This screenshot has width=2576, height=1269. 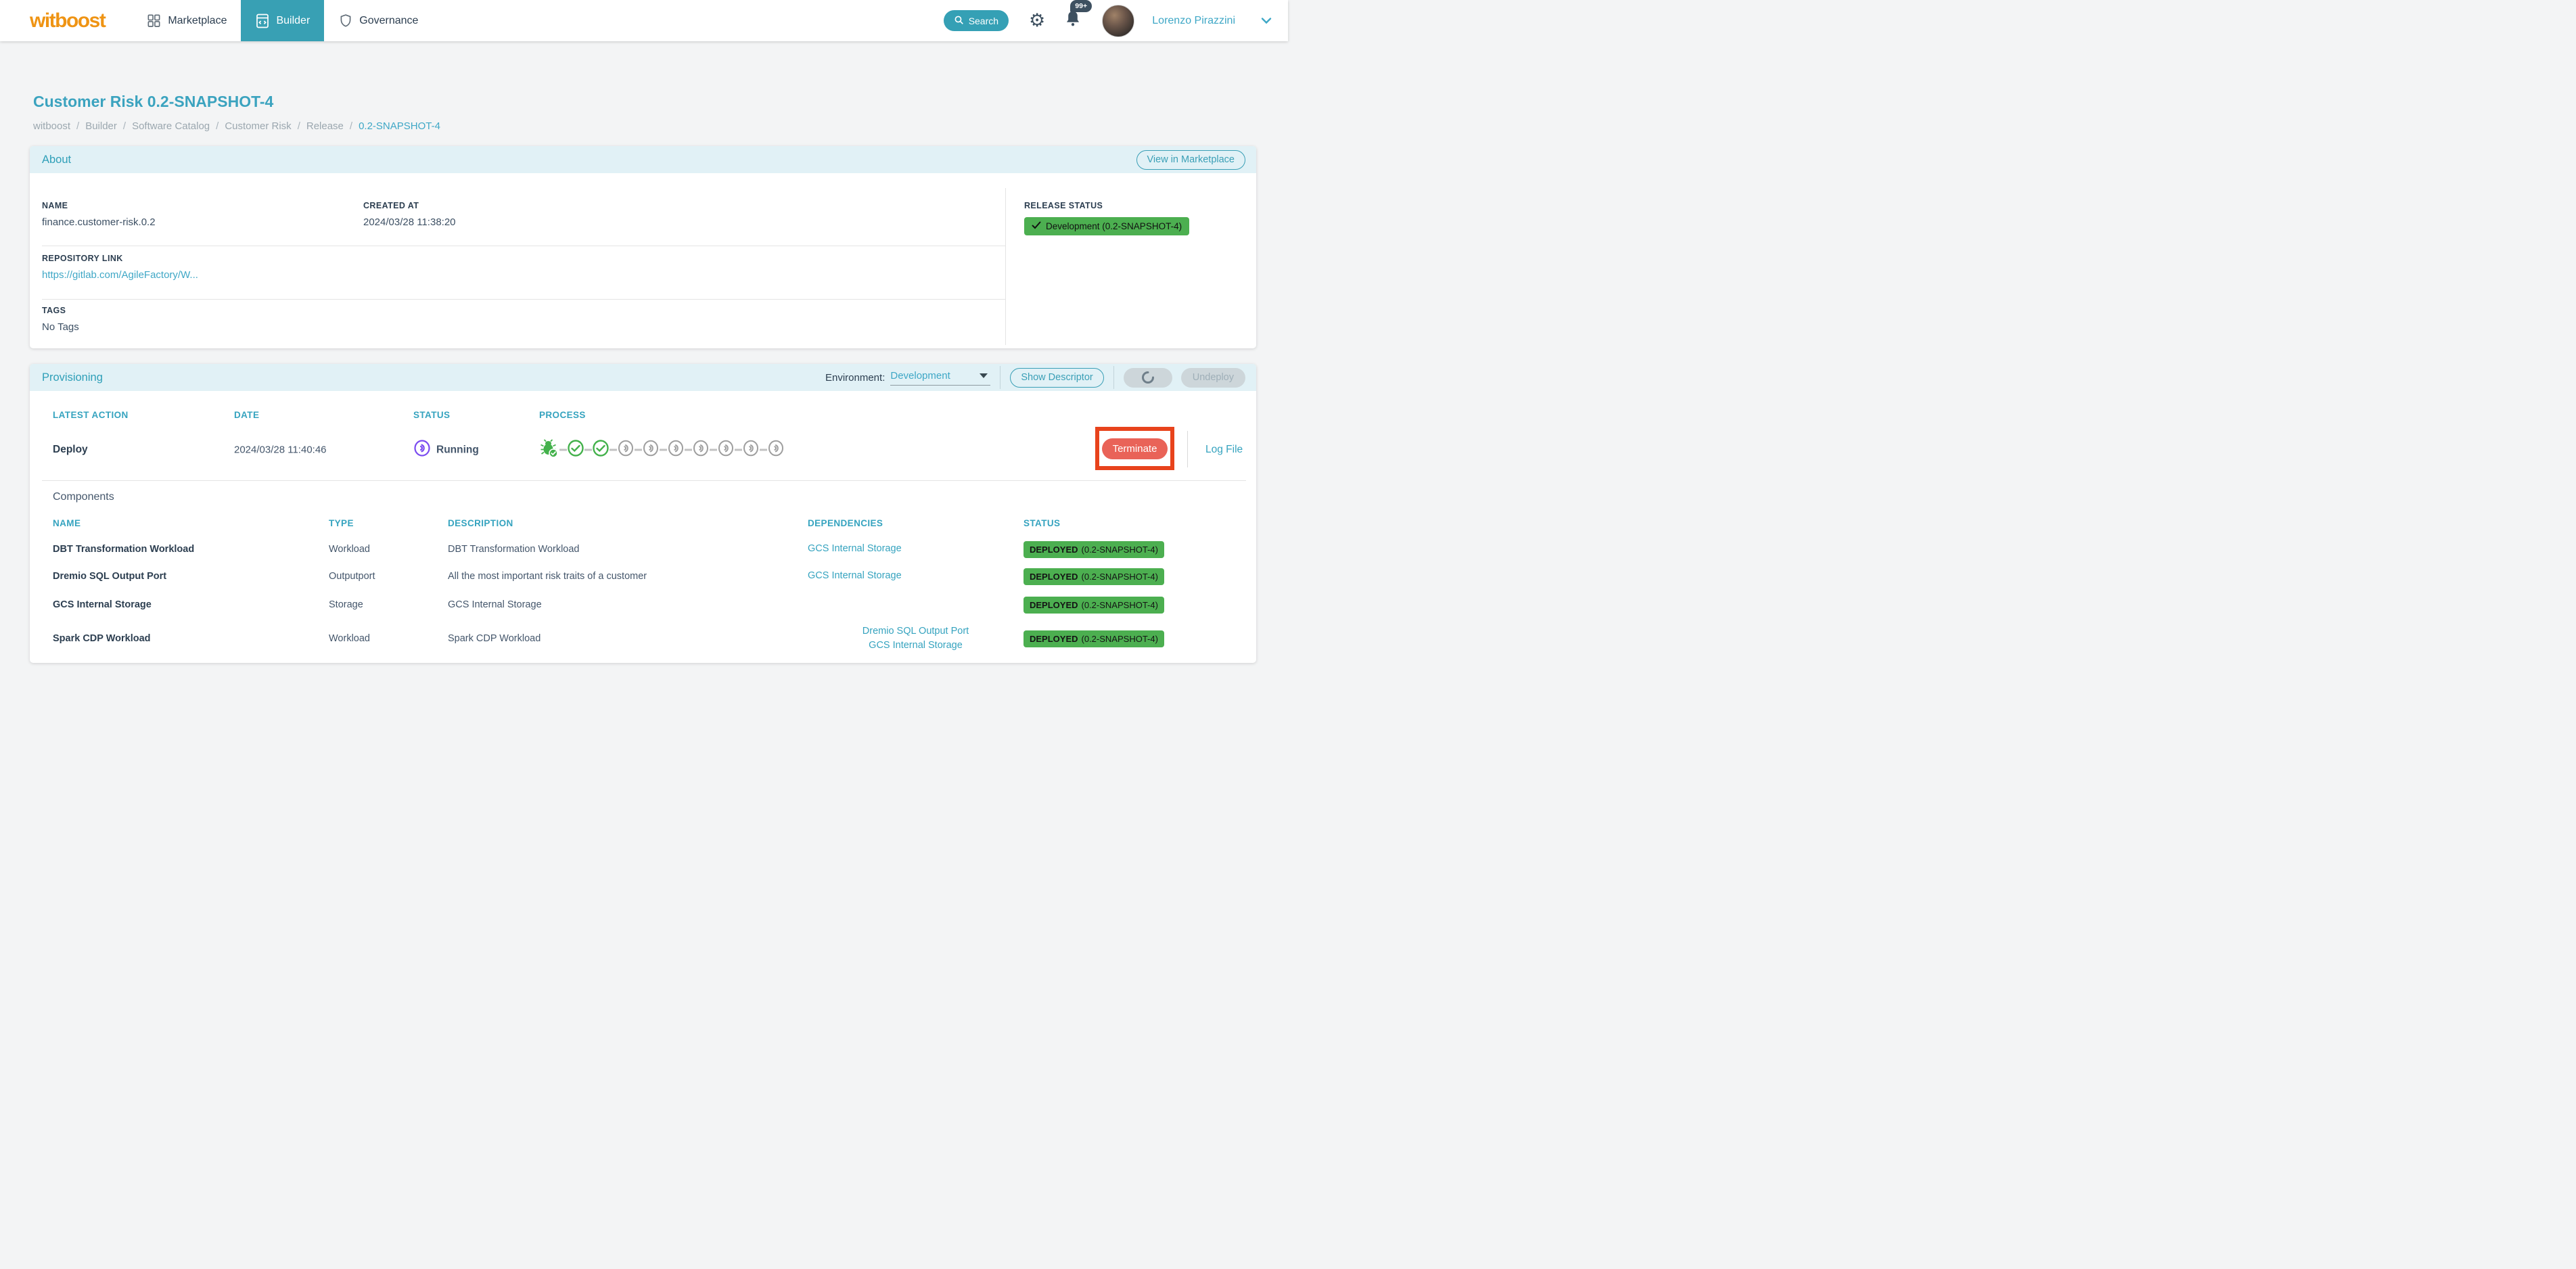 What do you see at coordinates (409, 214) in the screenshot?
I see `field-created-at: CREATED AT 2024/03/28 11:38:20` at bounding box center [409, 214].